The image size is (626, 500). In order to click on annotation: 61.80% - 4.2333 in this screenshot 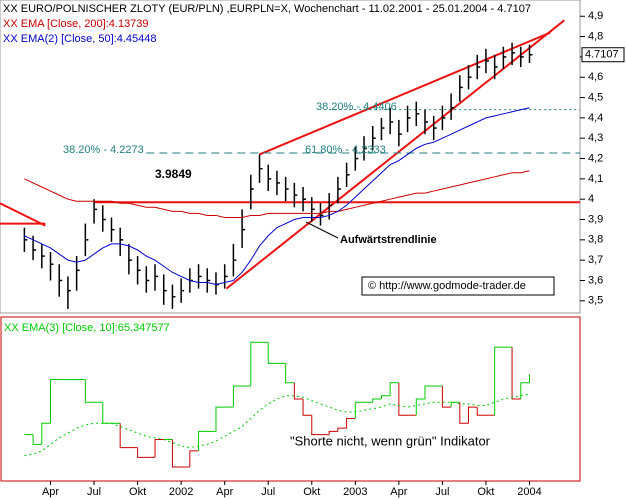, I will do `click(345, 150)`.